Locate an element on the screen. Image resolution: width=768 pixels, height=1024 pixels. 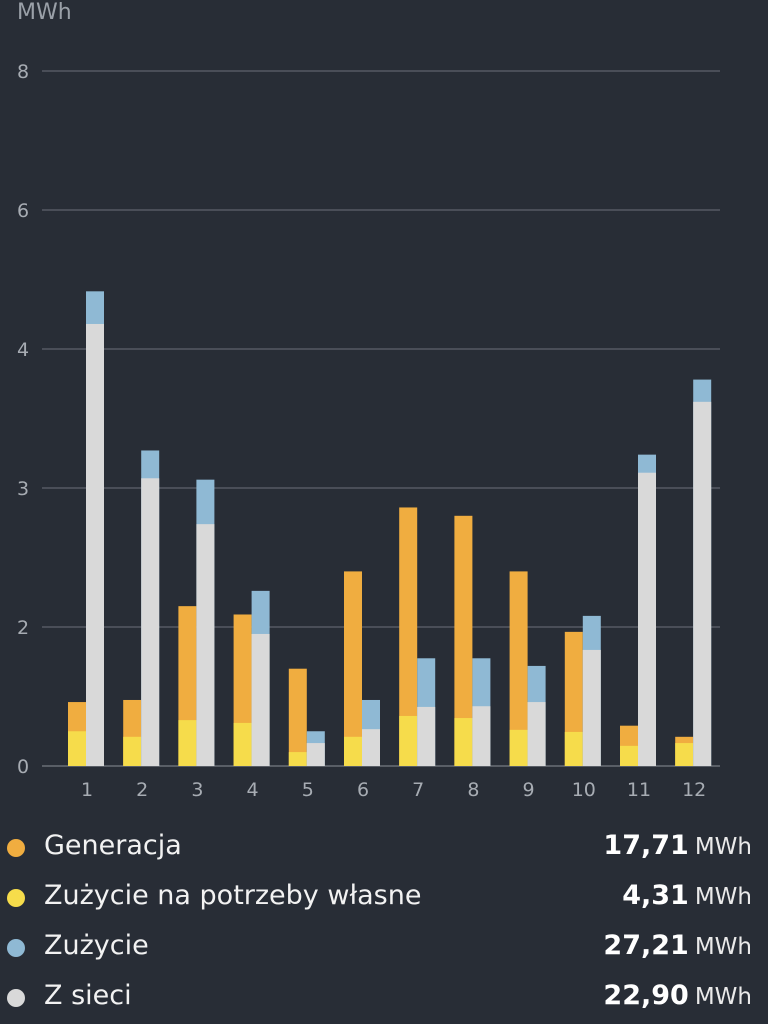
x-tick-label: 11 is located at coordinates (639, 790).